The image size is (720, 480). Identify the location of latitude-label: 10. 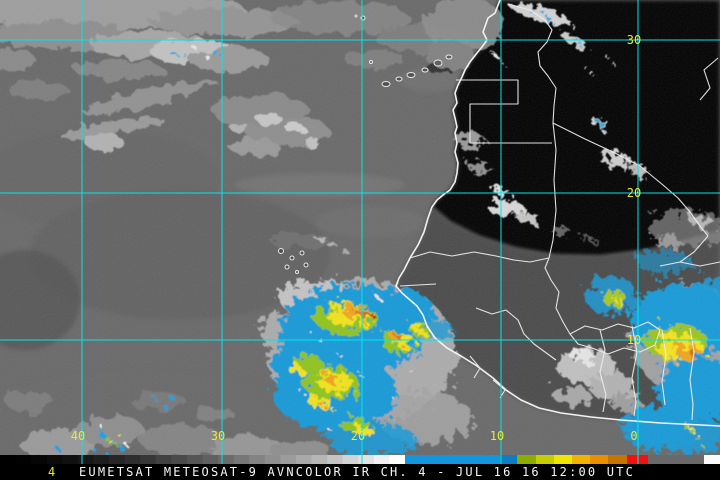
(634, 340).